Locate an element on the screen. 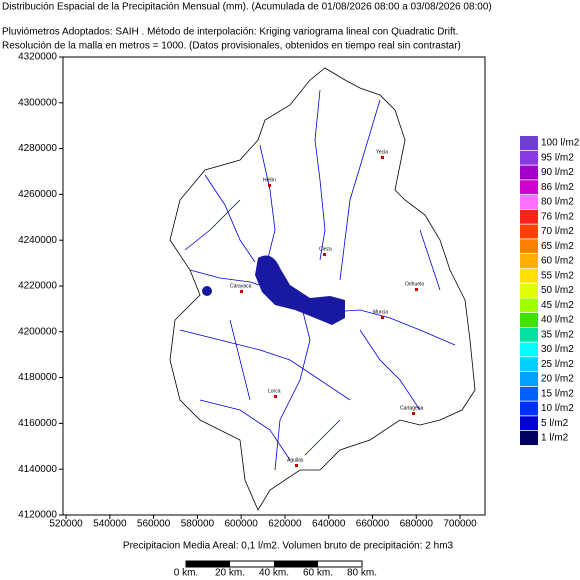  x-tick-label: 620000 is located at coordinates (285, 524).